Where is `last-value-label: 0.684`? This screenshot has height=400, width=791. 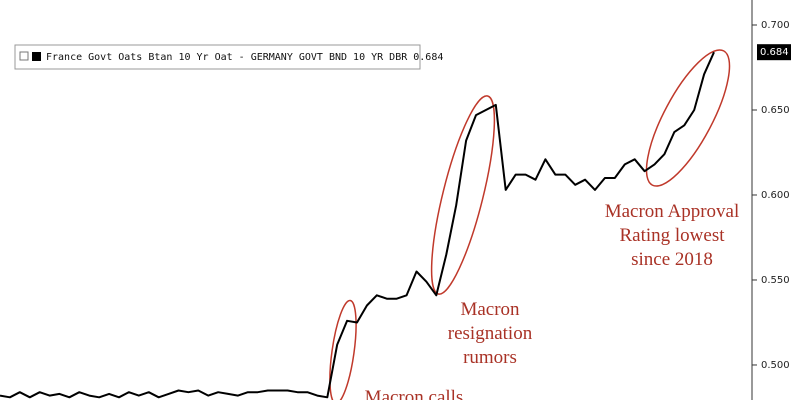
last-value-label: 0.684 is located at coordinates (774, 52).